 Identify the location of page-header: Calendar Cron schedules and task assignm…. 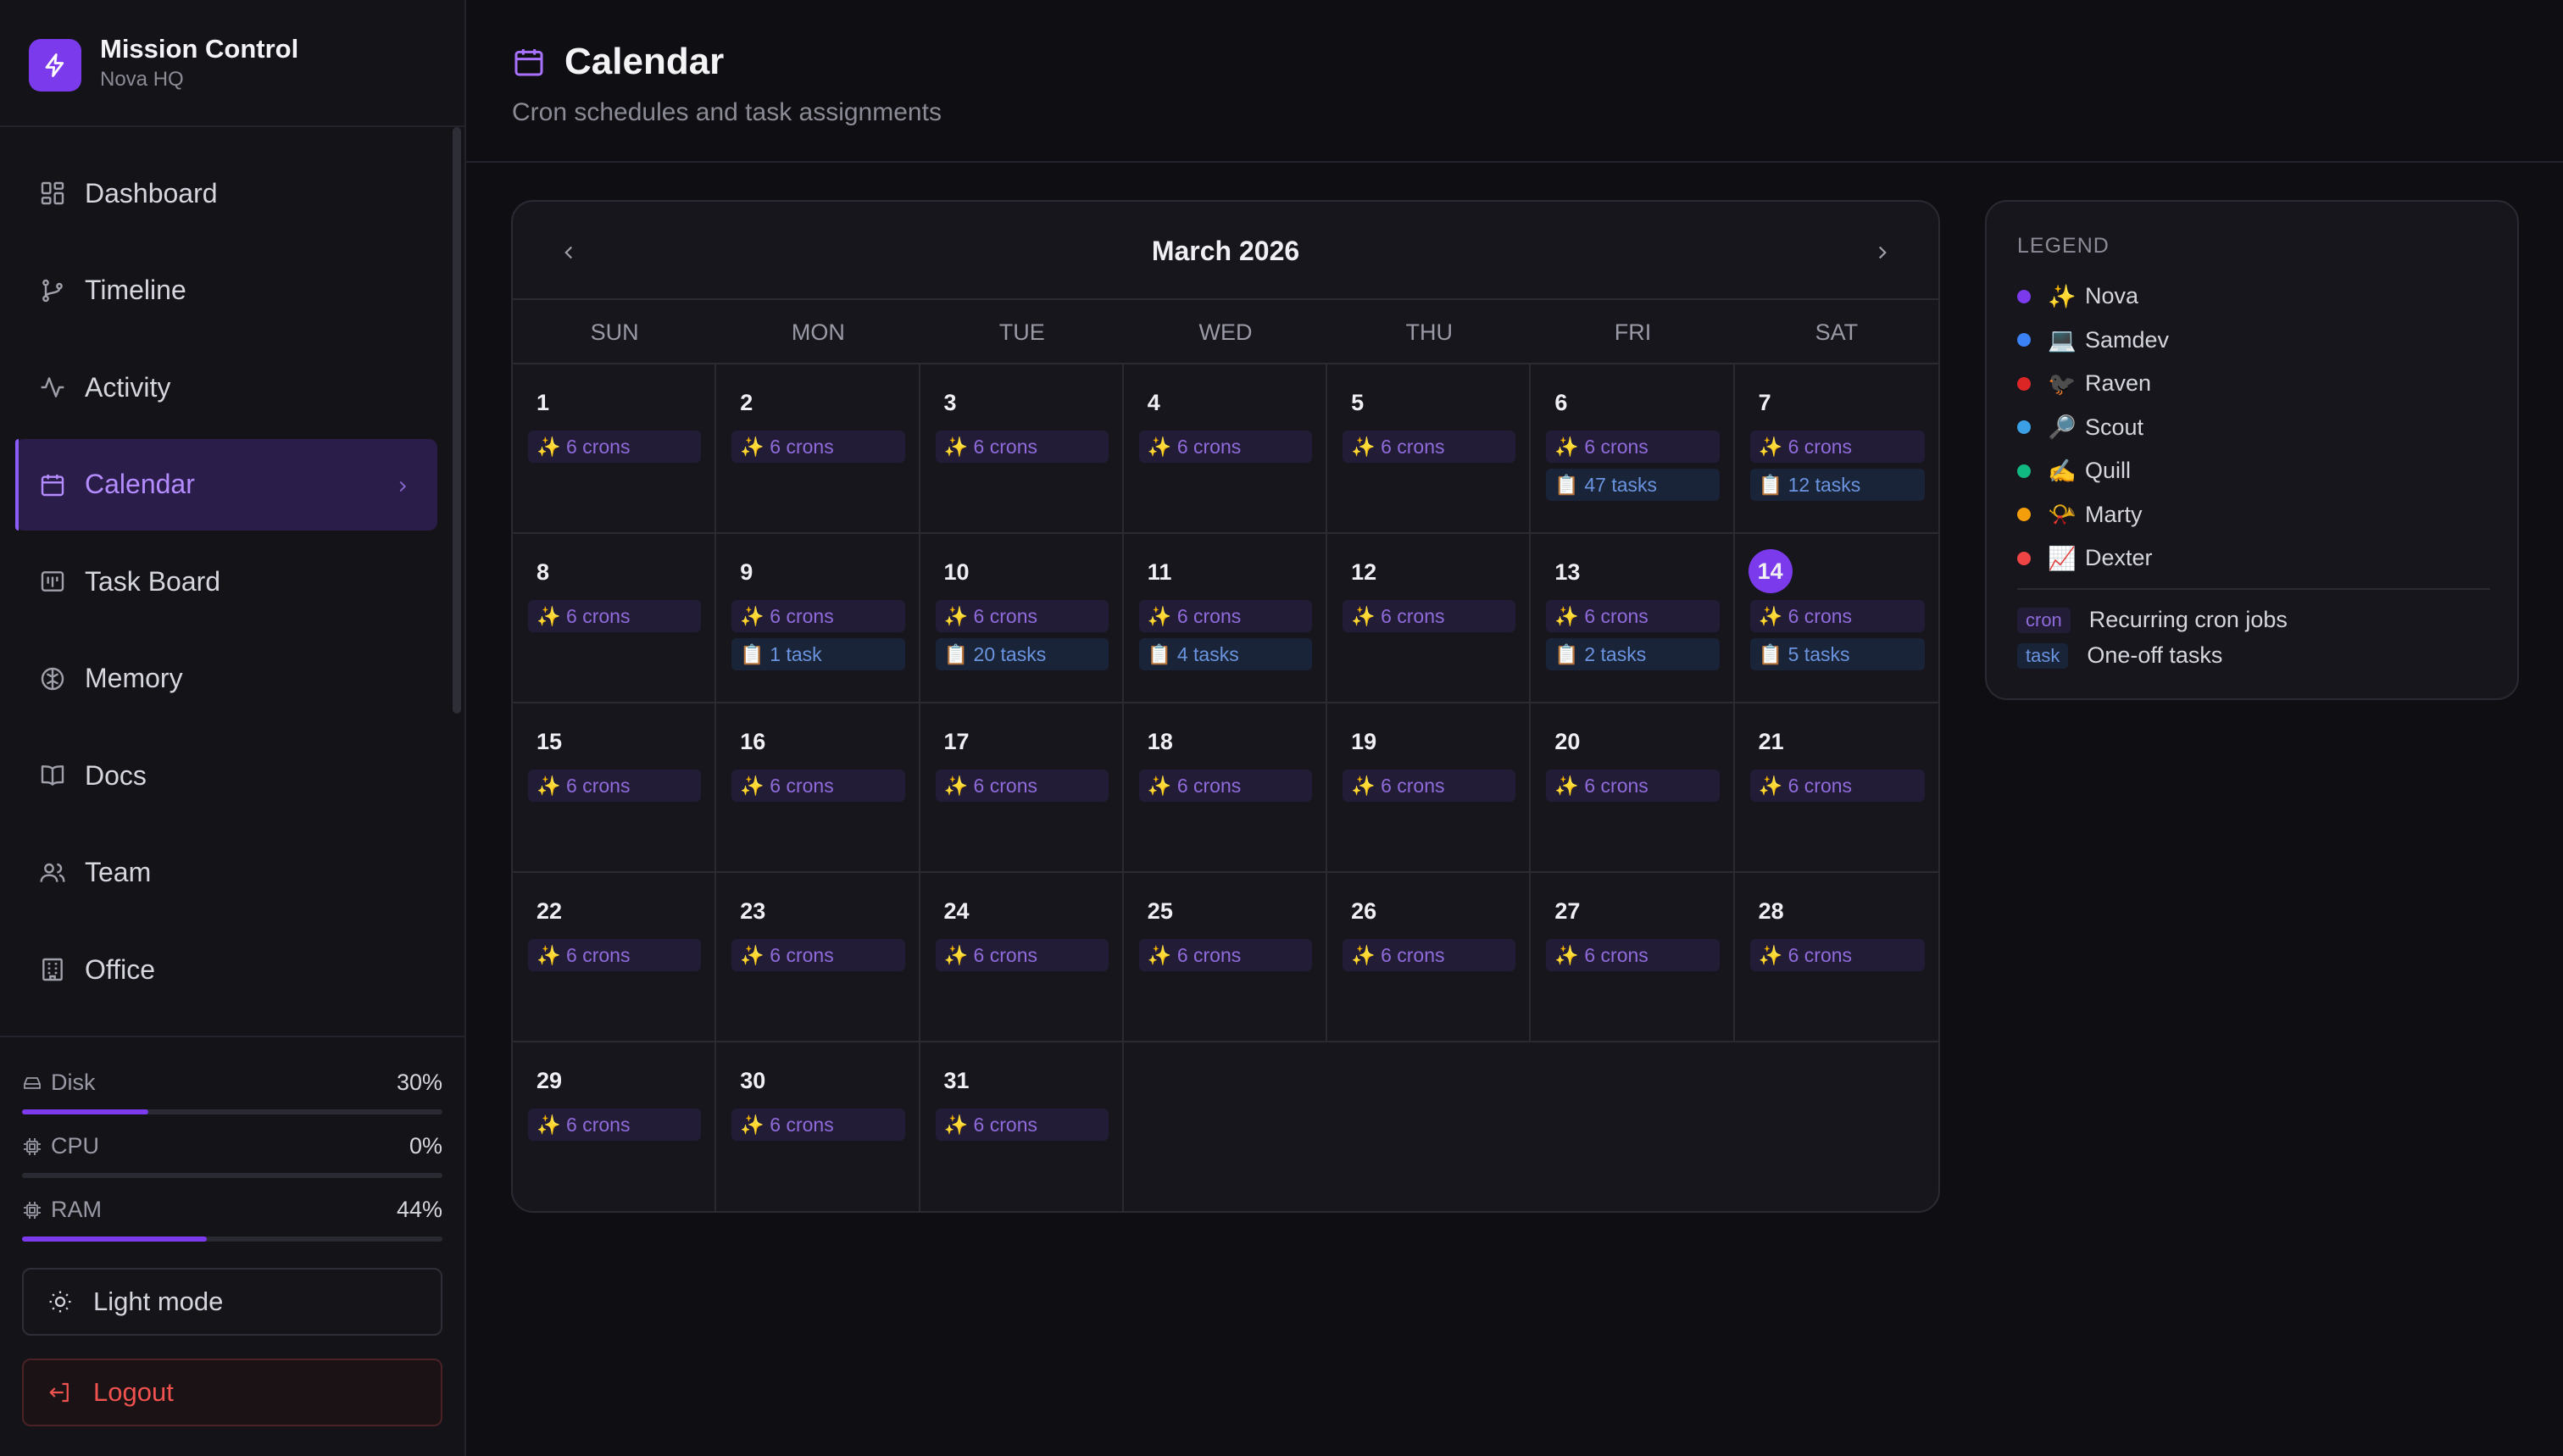
(1514, 82).